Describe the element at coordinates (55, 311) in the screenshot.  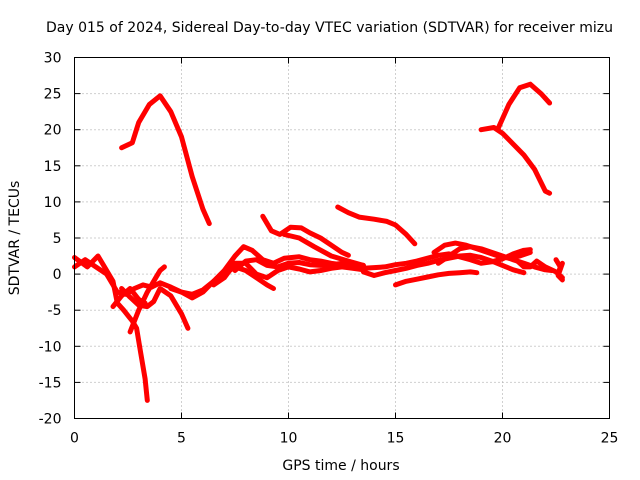
I see `y-tick-label: -5` at that location.